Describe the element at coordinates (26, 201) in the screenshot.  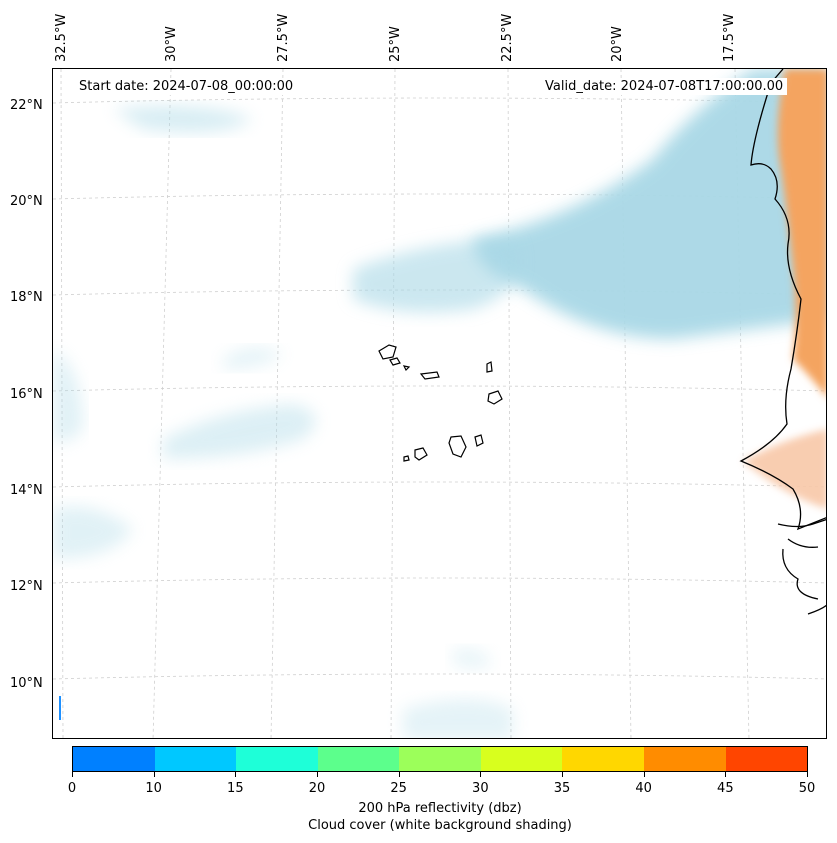
I see `latitude-label: 20°N` at that location.